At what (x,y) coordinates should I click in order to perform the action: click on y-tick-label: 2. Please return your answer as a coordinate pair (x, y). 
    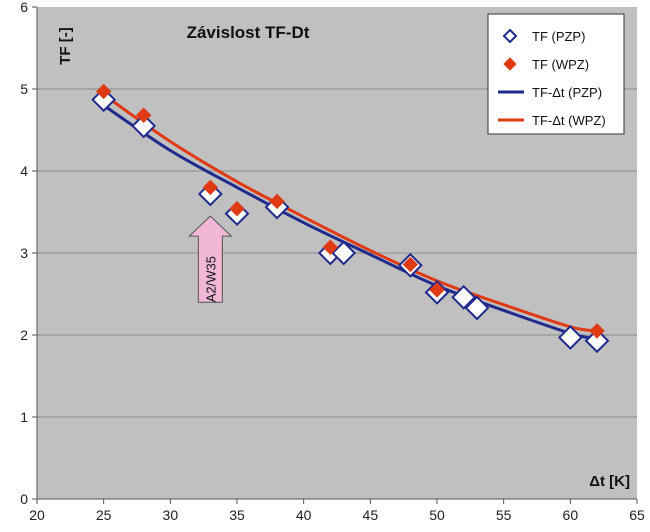
    Looking at the image, I should click on (24, 335).